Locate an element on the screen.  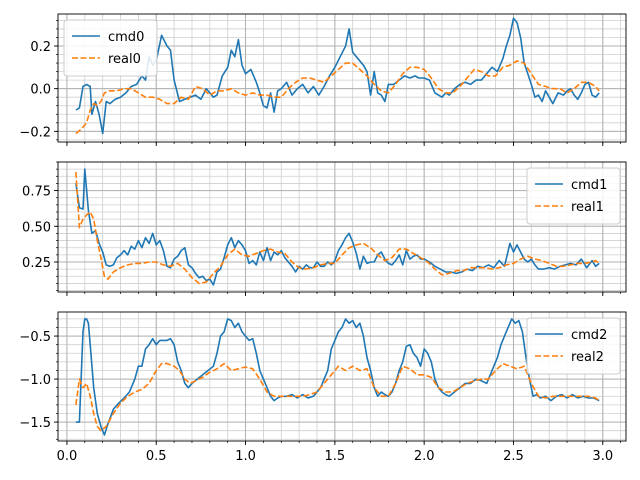
y-tick-label: −0.5 is located at coordinates (35, 337).